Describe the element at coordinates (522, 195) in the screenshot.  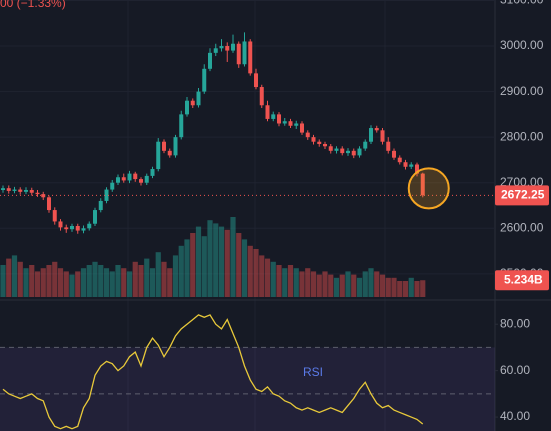
I see `price-badge` at that location.